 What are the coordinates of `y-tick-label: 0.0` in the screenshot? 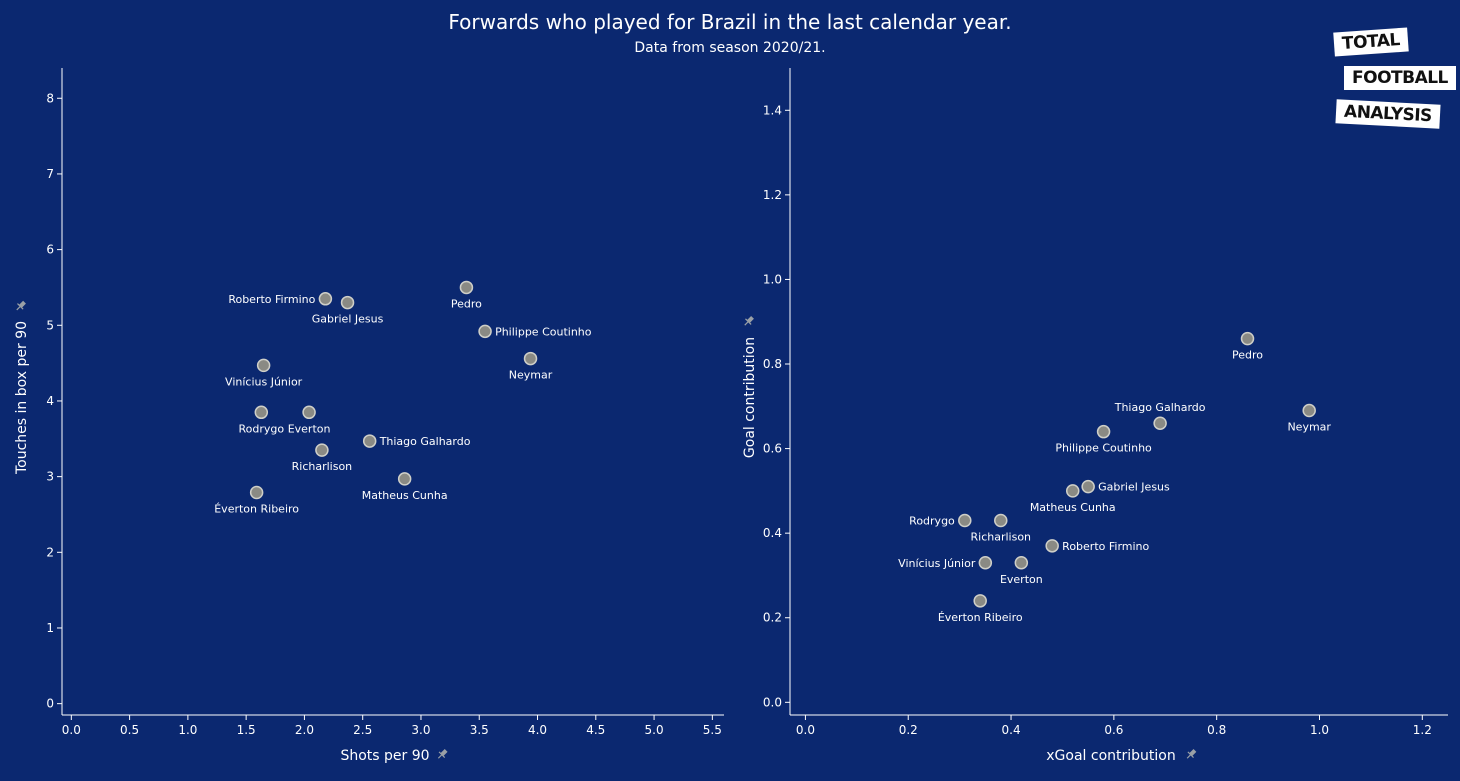 It's located at (772, 702).